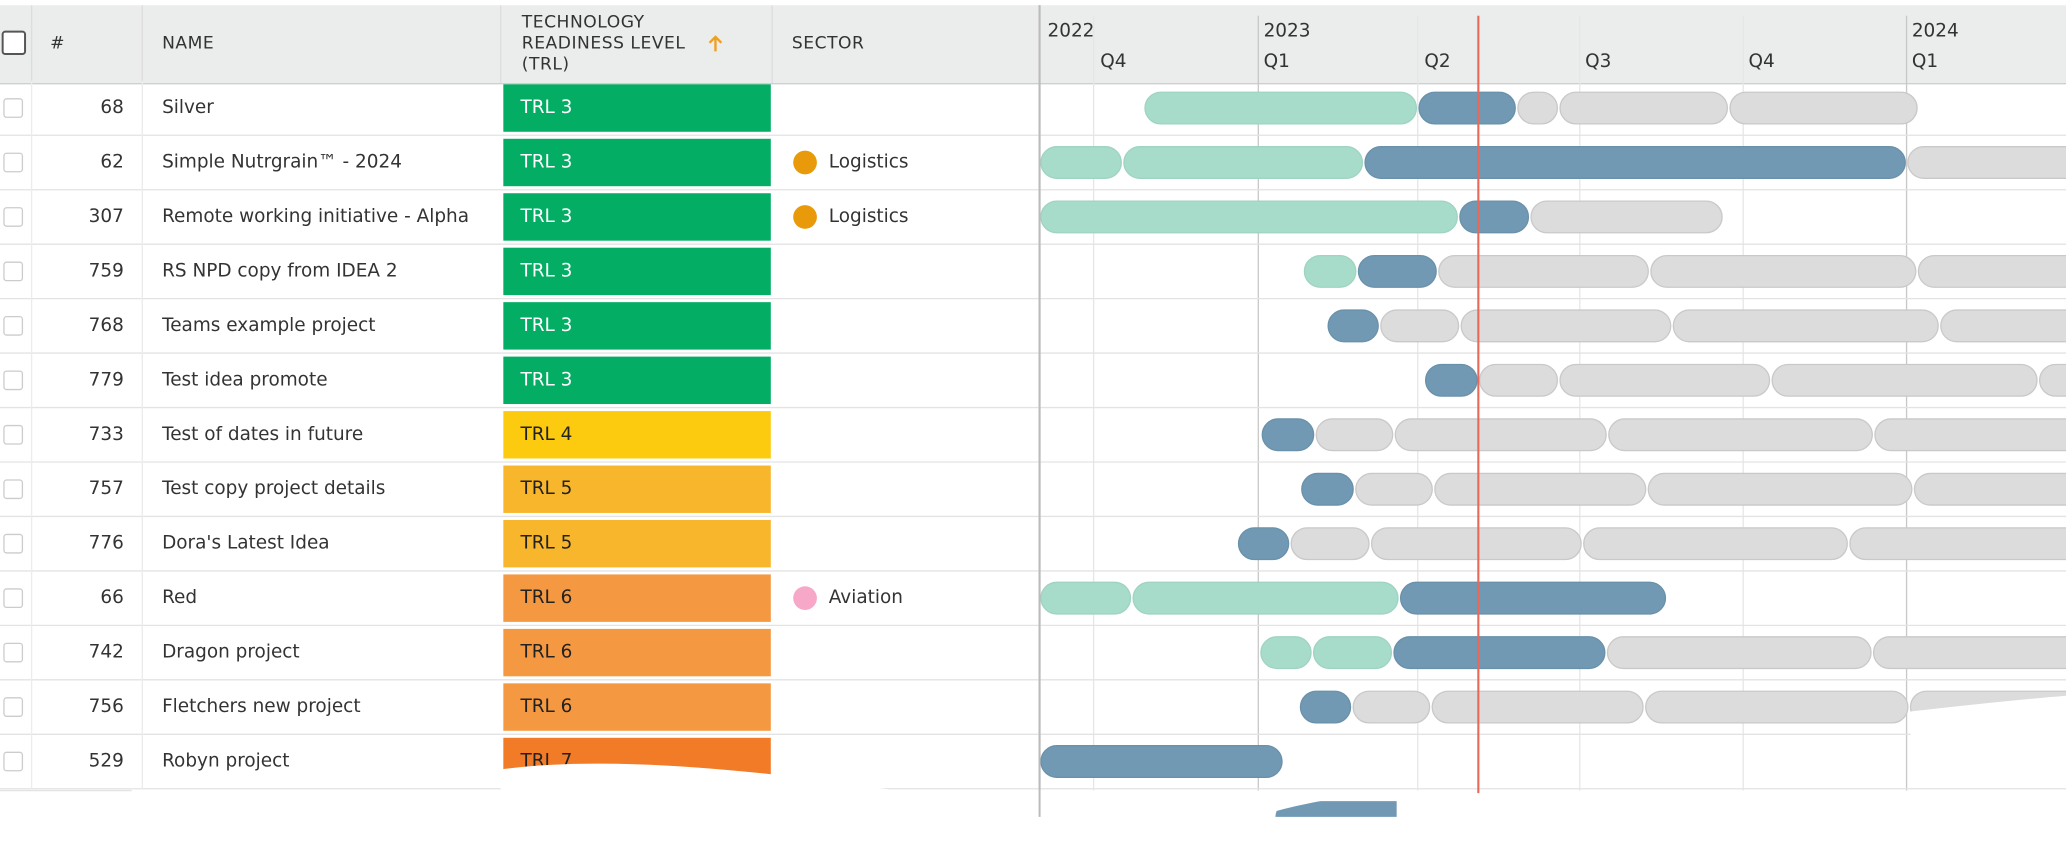 The height and width of the screenshot is (865, 2066). Describe the element at coordinates (1070, 31) in the screenshot. I see `year-label: 2022` at that location.